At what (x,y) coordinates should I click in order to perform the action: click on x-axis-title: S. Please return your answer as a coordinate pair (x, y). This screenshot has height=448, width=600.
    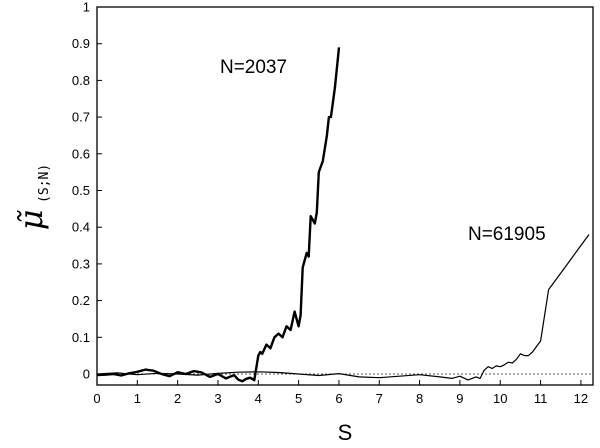
    Looking at the image, I should click on (345, 432).